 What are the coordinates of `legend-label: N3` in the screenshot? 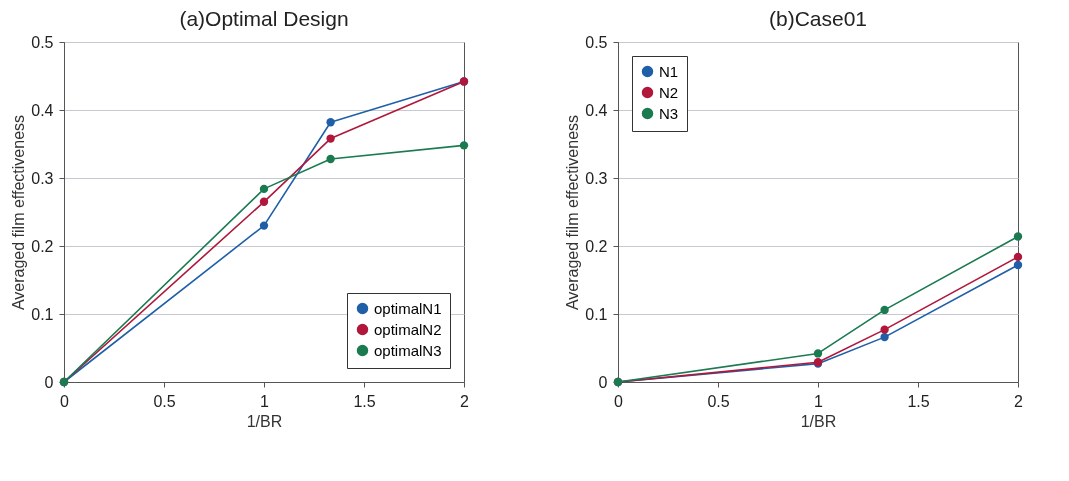 It's located at (669, 113).